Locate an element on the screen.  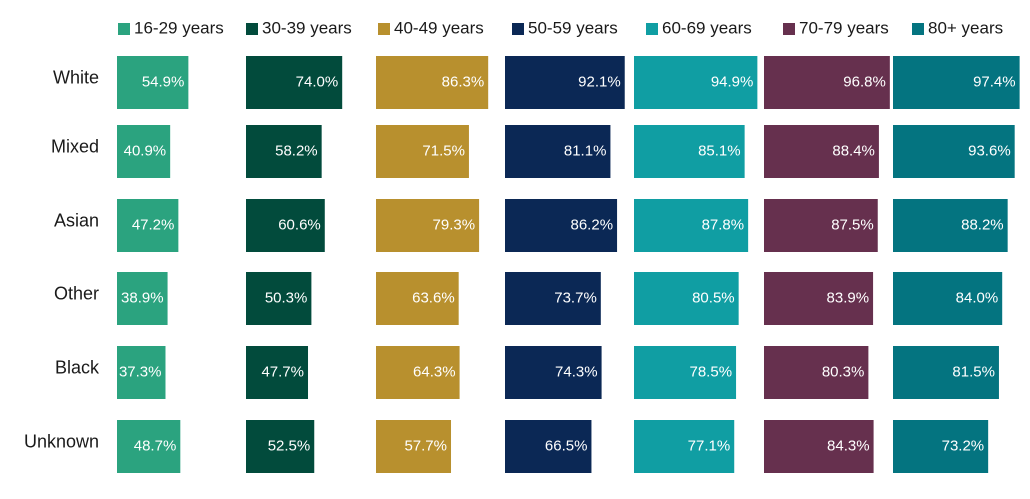
bar-16-29-years-other is located at coordinates (142, 298).